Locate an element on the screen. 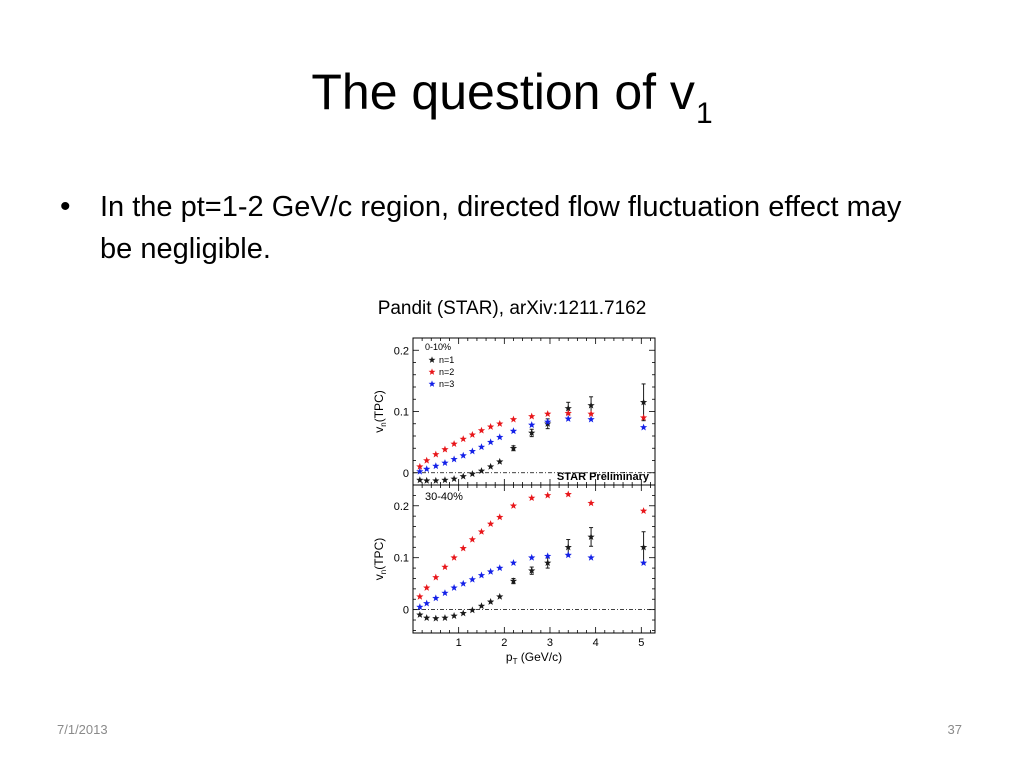 The width and height of the screenshot is (1024, 768). x-axis-label: pT (GeV/c) is located at coordinates (534, 658).